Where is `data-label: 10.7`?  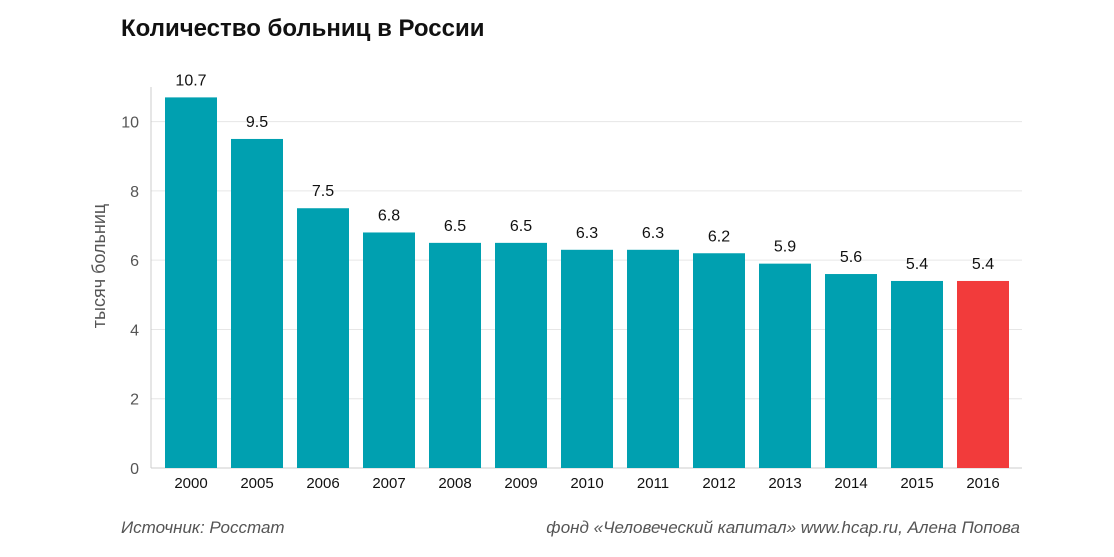
data-label: 10.7 is located at coordinates (190, 80).